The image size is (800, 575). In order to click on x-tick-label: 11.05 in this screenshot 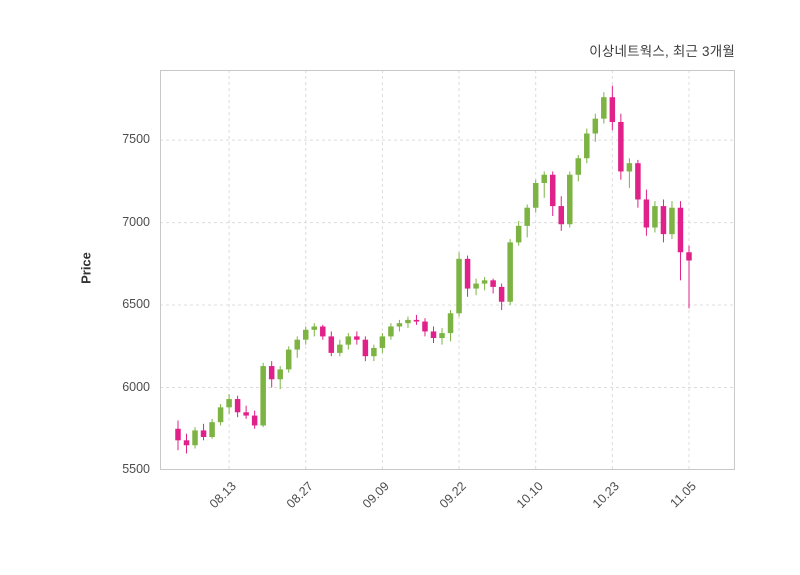, I will do `click(683, 495)`.